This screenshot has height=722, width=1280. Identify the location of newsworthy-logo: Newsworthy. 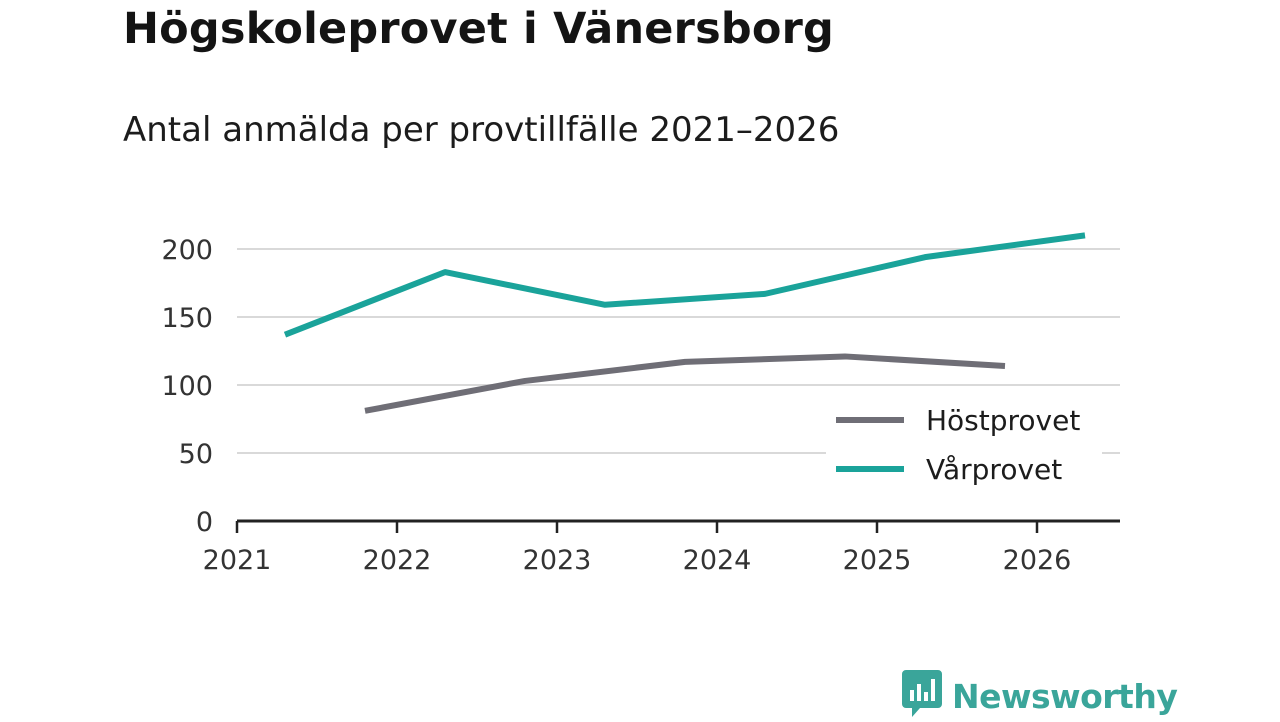
(1040, 696).